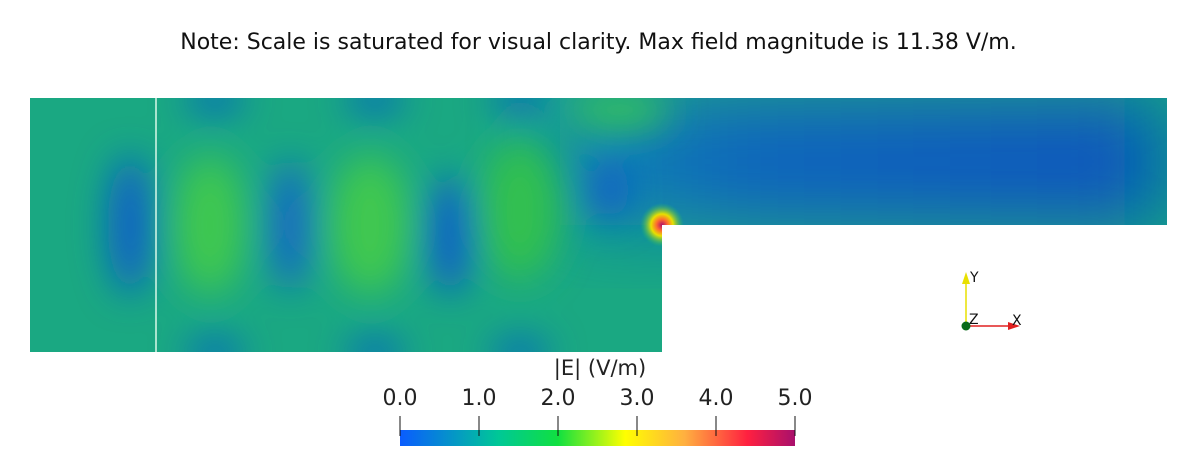 Image resolution: width=1197 pixels, height=450 pixels. What do you see at coordinates (1017, 321) in the screenshot?
I see `x-axis-label: X` at bounding box center [1017, 321].